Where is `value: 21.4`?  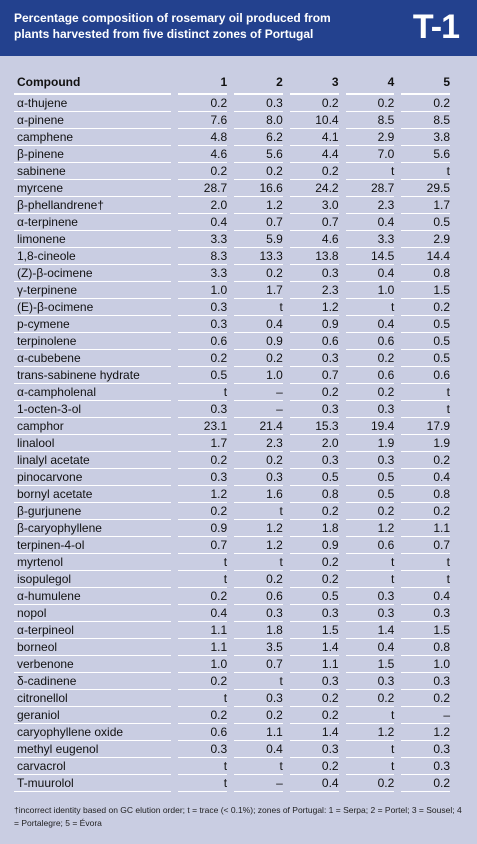
value: 21.4 is located at coordinates (258, 426).